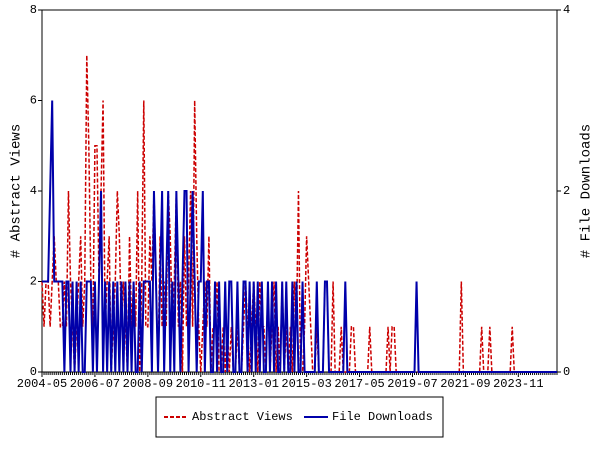 The width and height of the screenshot is (600, 450). Describe the element at coordinates (148, 384) in the screenshot. I see `x-tick-label: 2008-09` at that location.